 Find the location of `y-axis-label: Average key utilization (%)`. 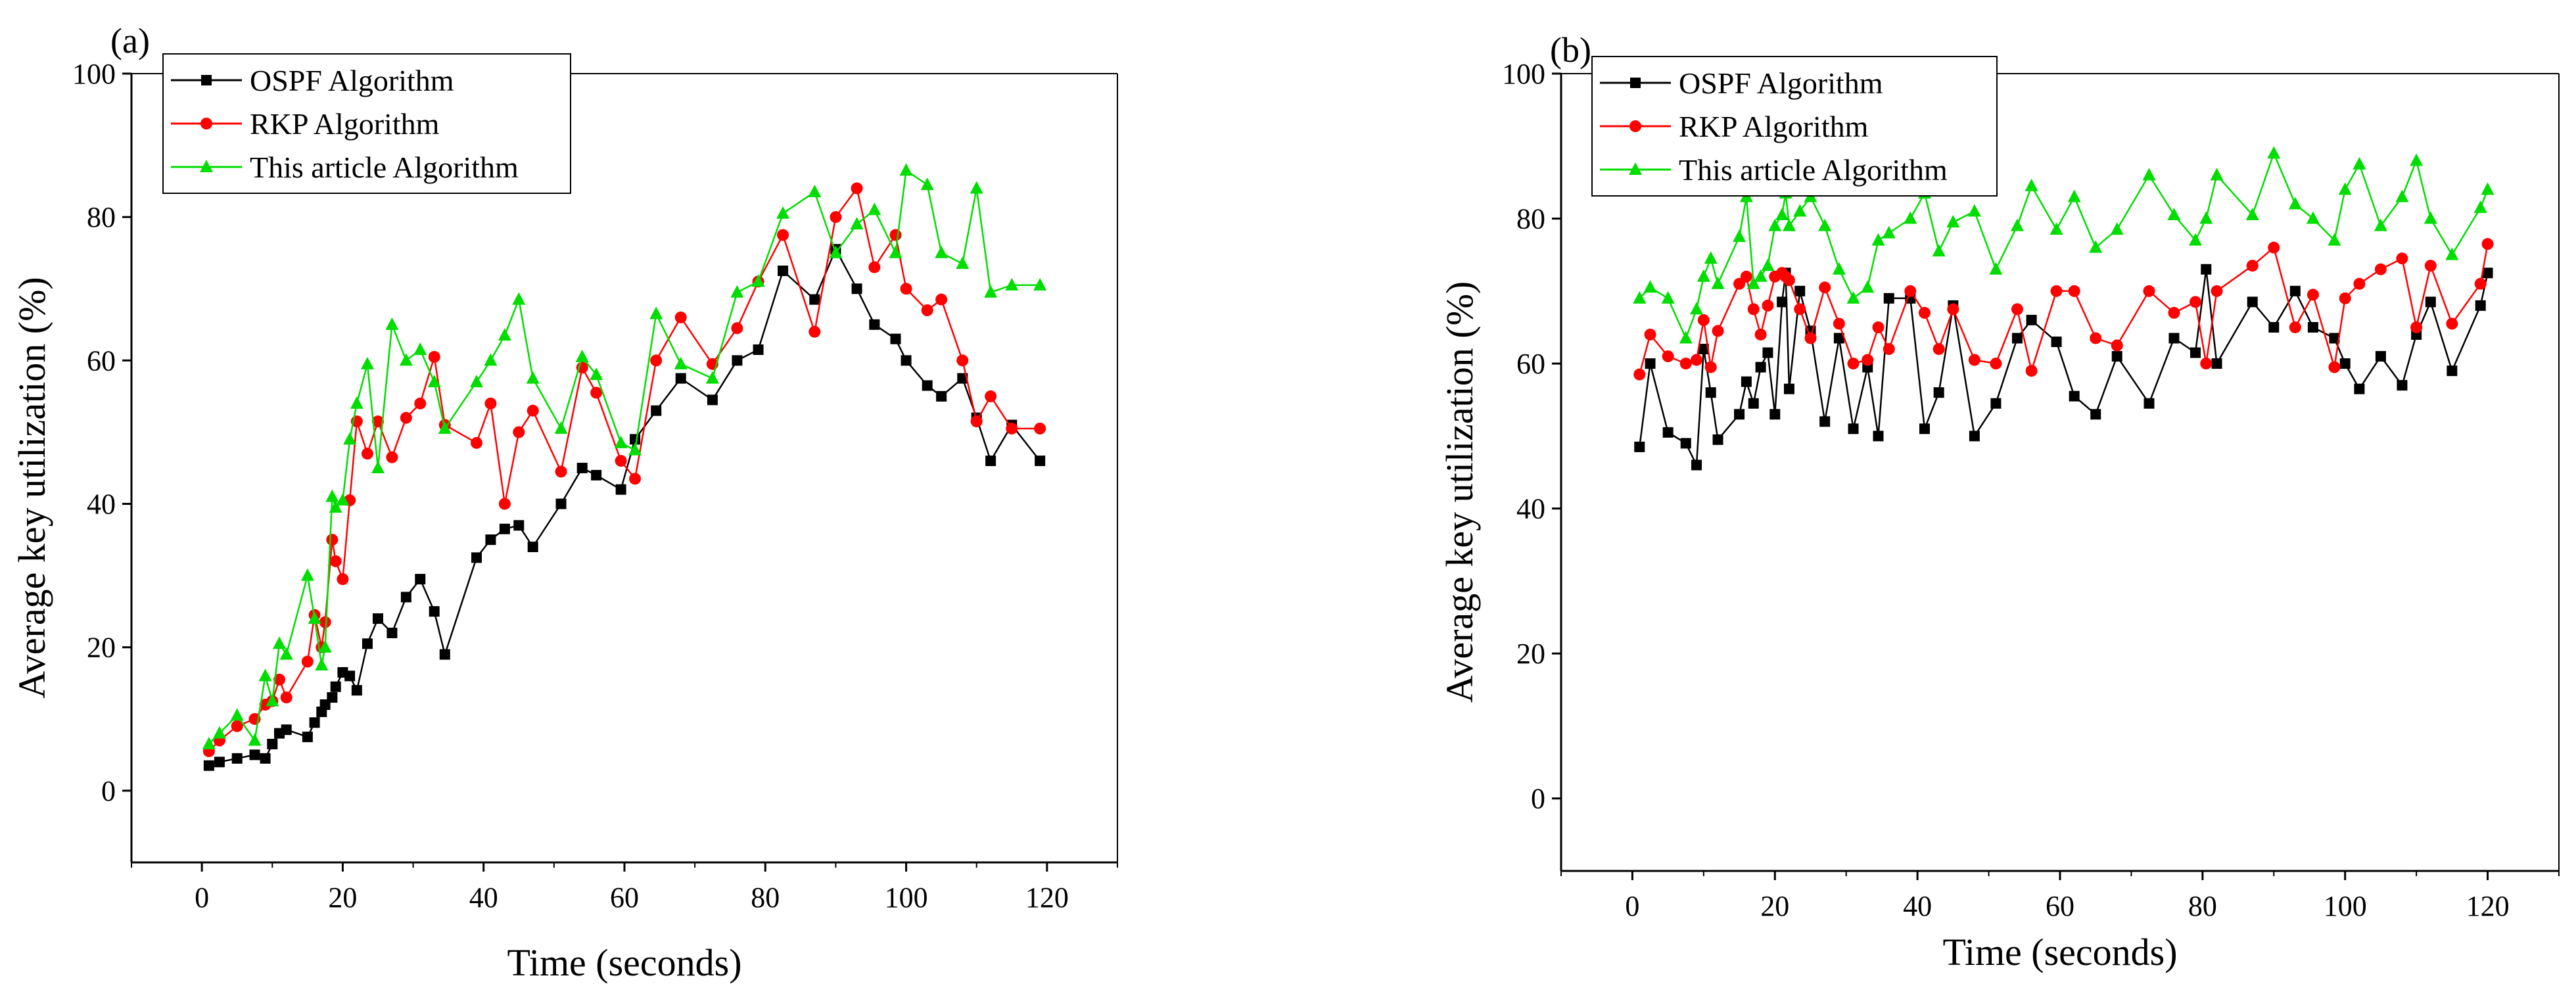

y-axis-label: Average key utilization (%) is located at coordinates (32, 488).